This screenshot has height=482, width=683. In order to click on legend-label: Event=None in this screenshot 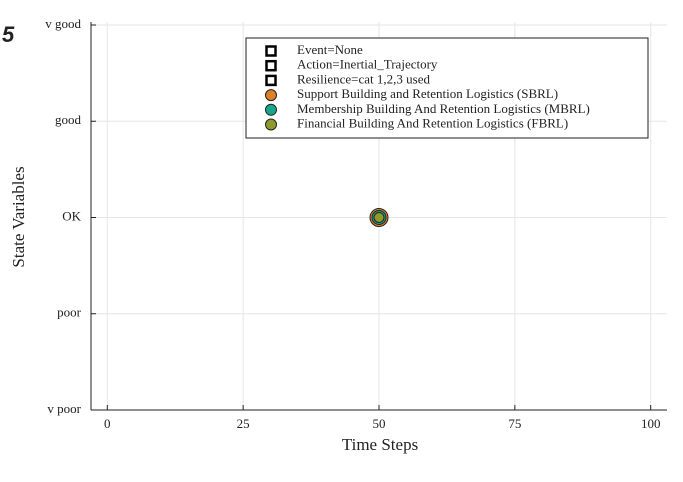, I will do `click(330, 49)`.